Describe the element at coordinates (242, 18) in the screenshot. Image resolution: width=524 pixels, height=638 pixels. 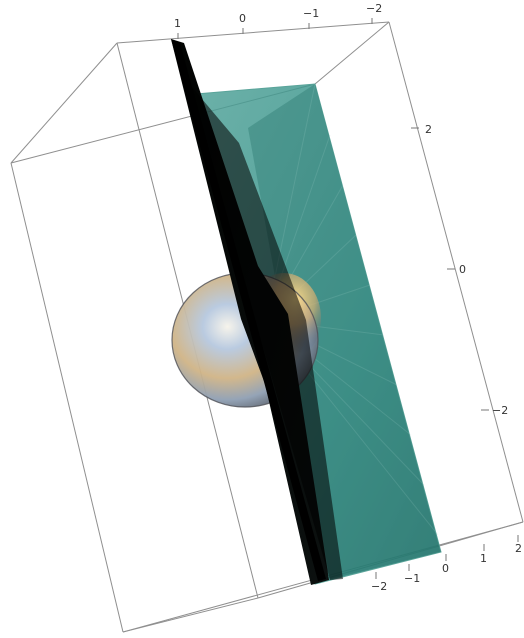
I see `top-axis-tick-label: 0` at that location.